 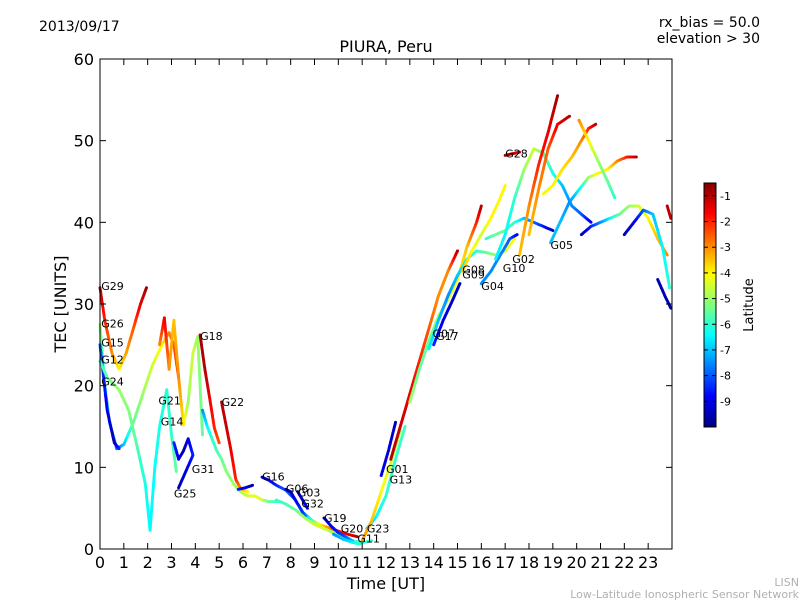 I want to click on x-tick-label: 5, so click(x=219, y=562).